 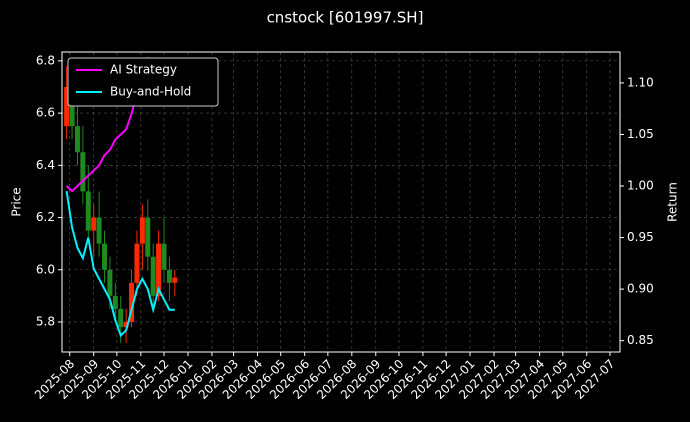 I want to click on y2-axis-label: Return, so click(x=673, y=202).